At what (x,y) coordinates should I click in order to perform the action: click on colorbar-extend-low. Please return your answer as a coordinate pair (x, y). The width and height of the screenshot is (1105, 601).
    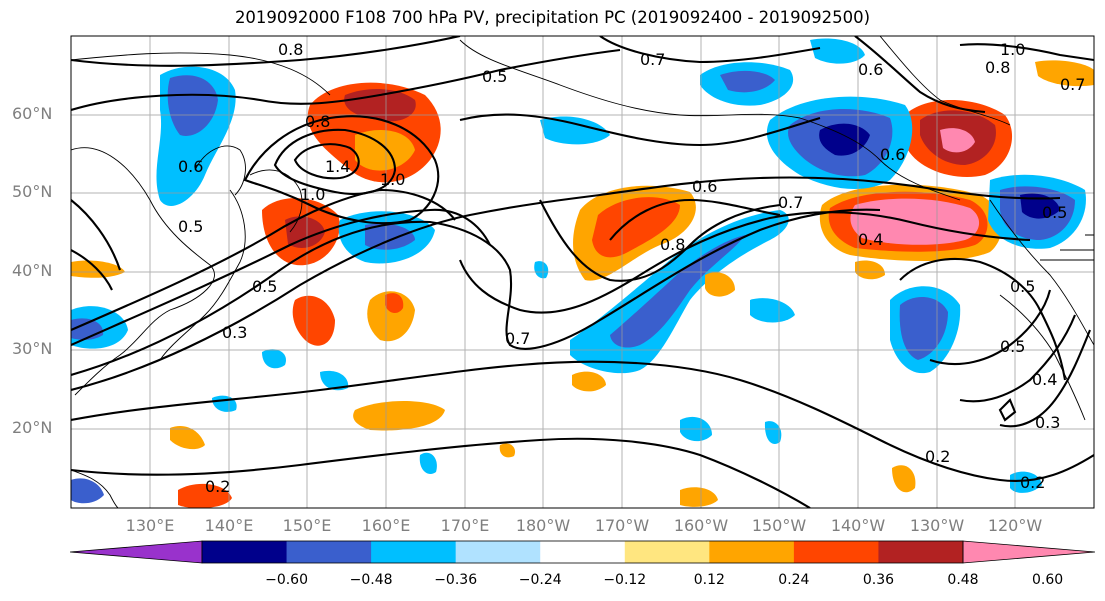
    Looking at the image, I should click on (136, 552).